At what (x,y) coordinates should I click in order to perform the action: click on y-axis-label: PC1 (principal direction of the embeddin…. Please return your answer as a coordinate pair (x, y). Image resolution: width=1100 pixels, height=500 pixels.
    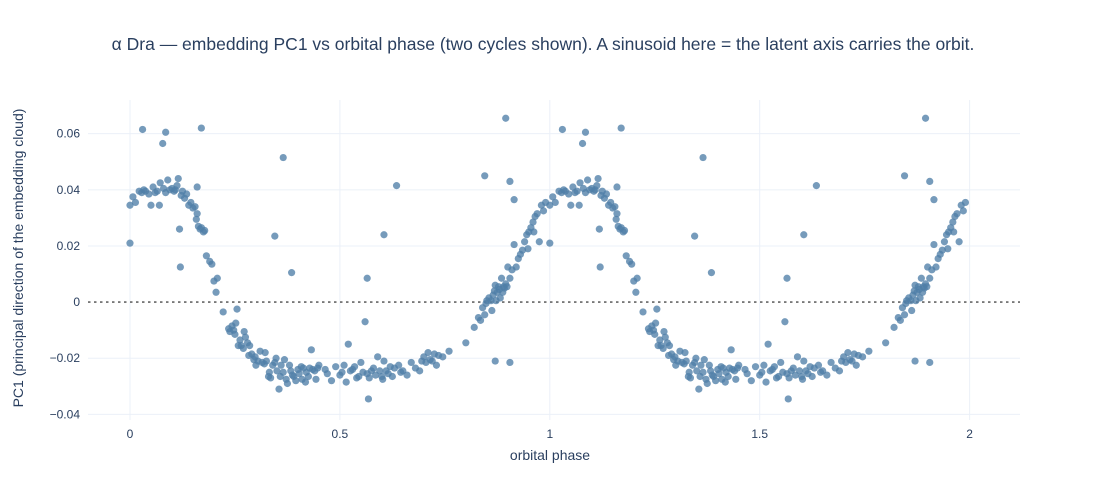
    Looking at the image, I should click on (18, 258).